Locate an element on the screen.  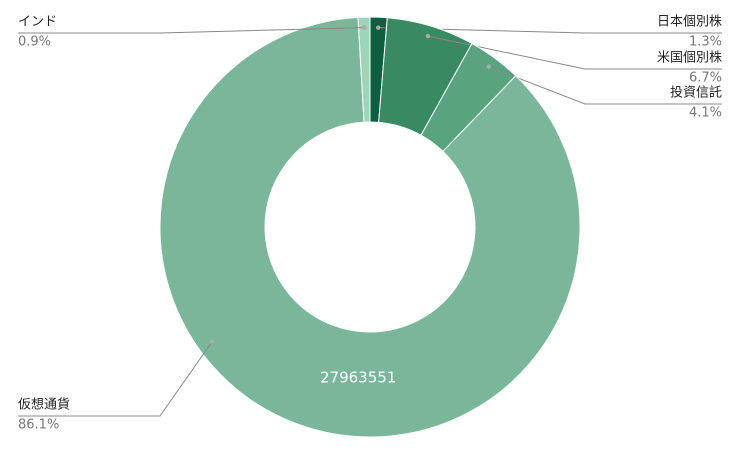
value-label: 4.1% is located at coordinates (705, 113).